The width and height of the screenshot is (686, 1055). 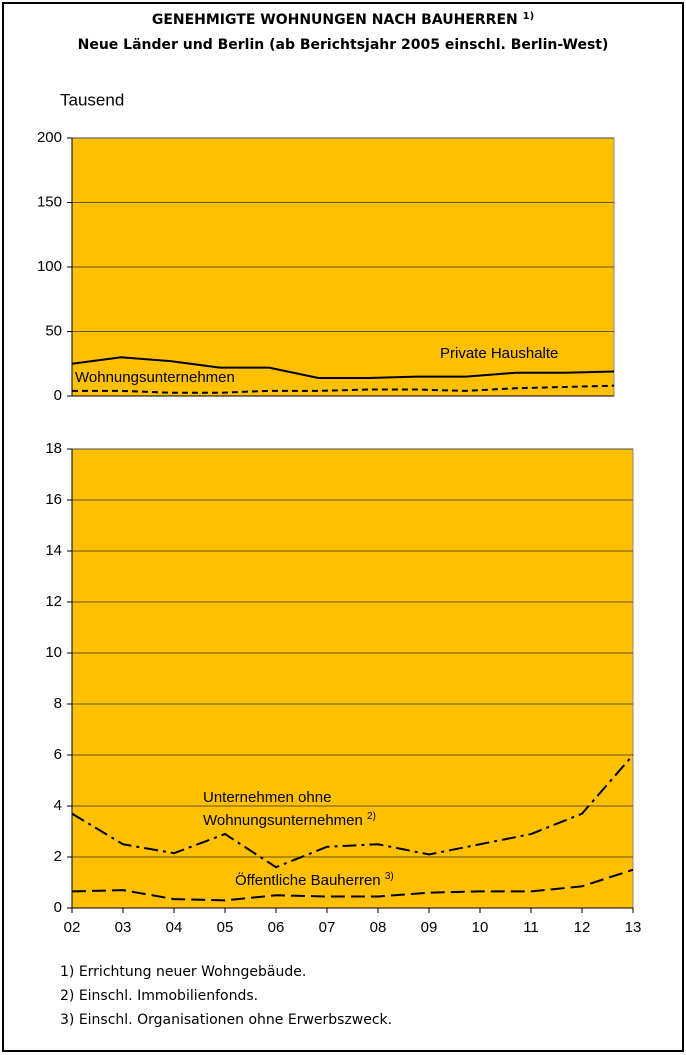 What do you see at coordinates (327, 927) in the screenshot?
I see `x-tick-label: 07` at bounding box center [327, 927].